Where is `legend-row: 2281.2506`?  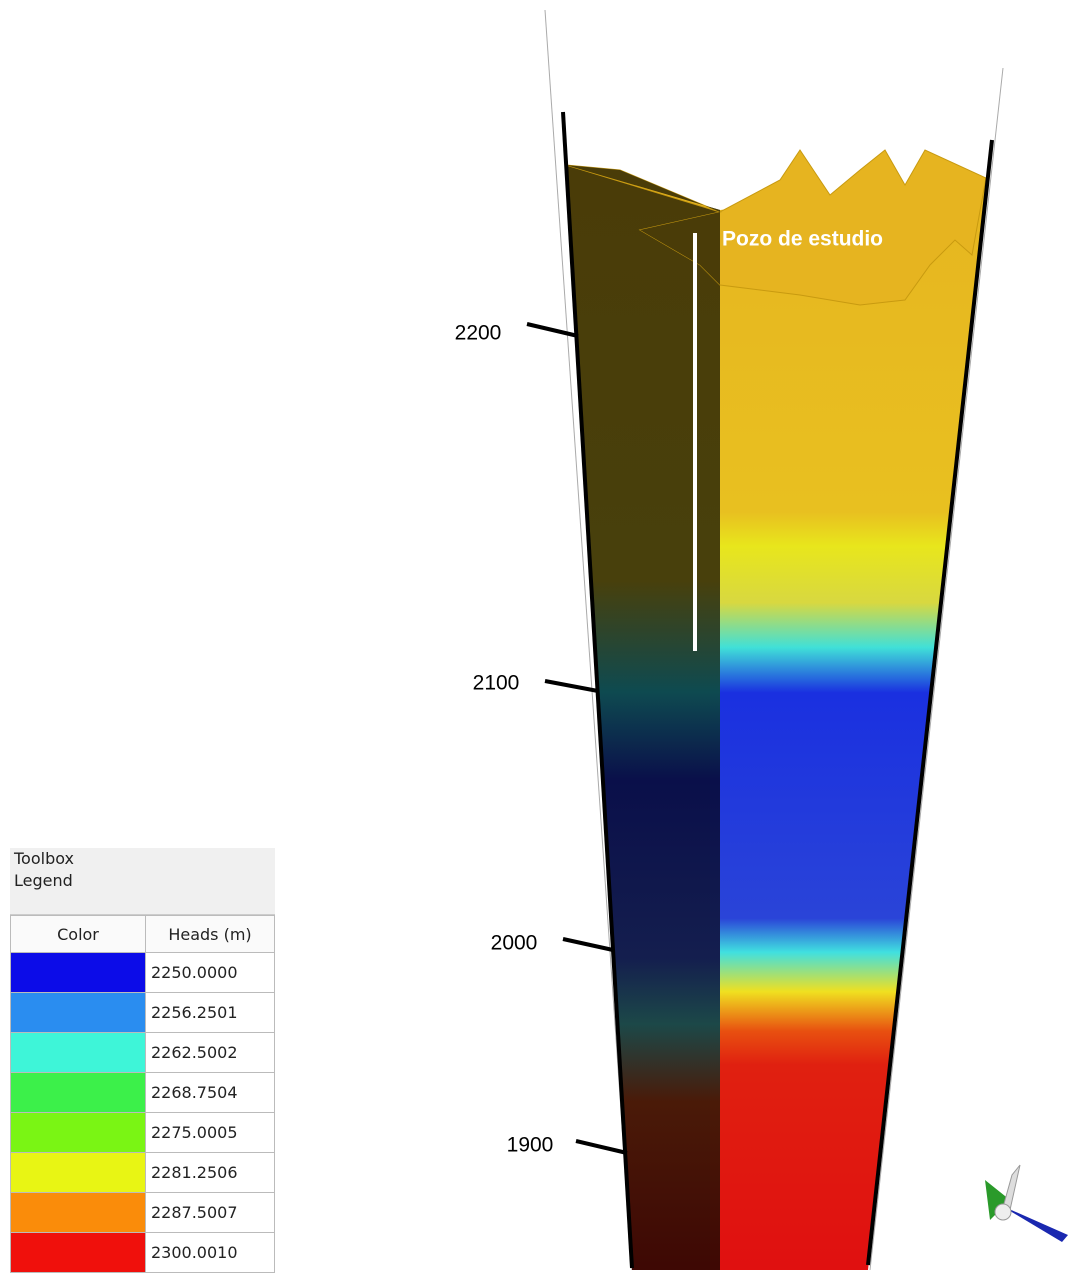 legend-row: 2281.2506 is located at coordinates (142, 1172).